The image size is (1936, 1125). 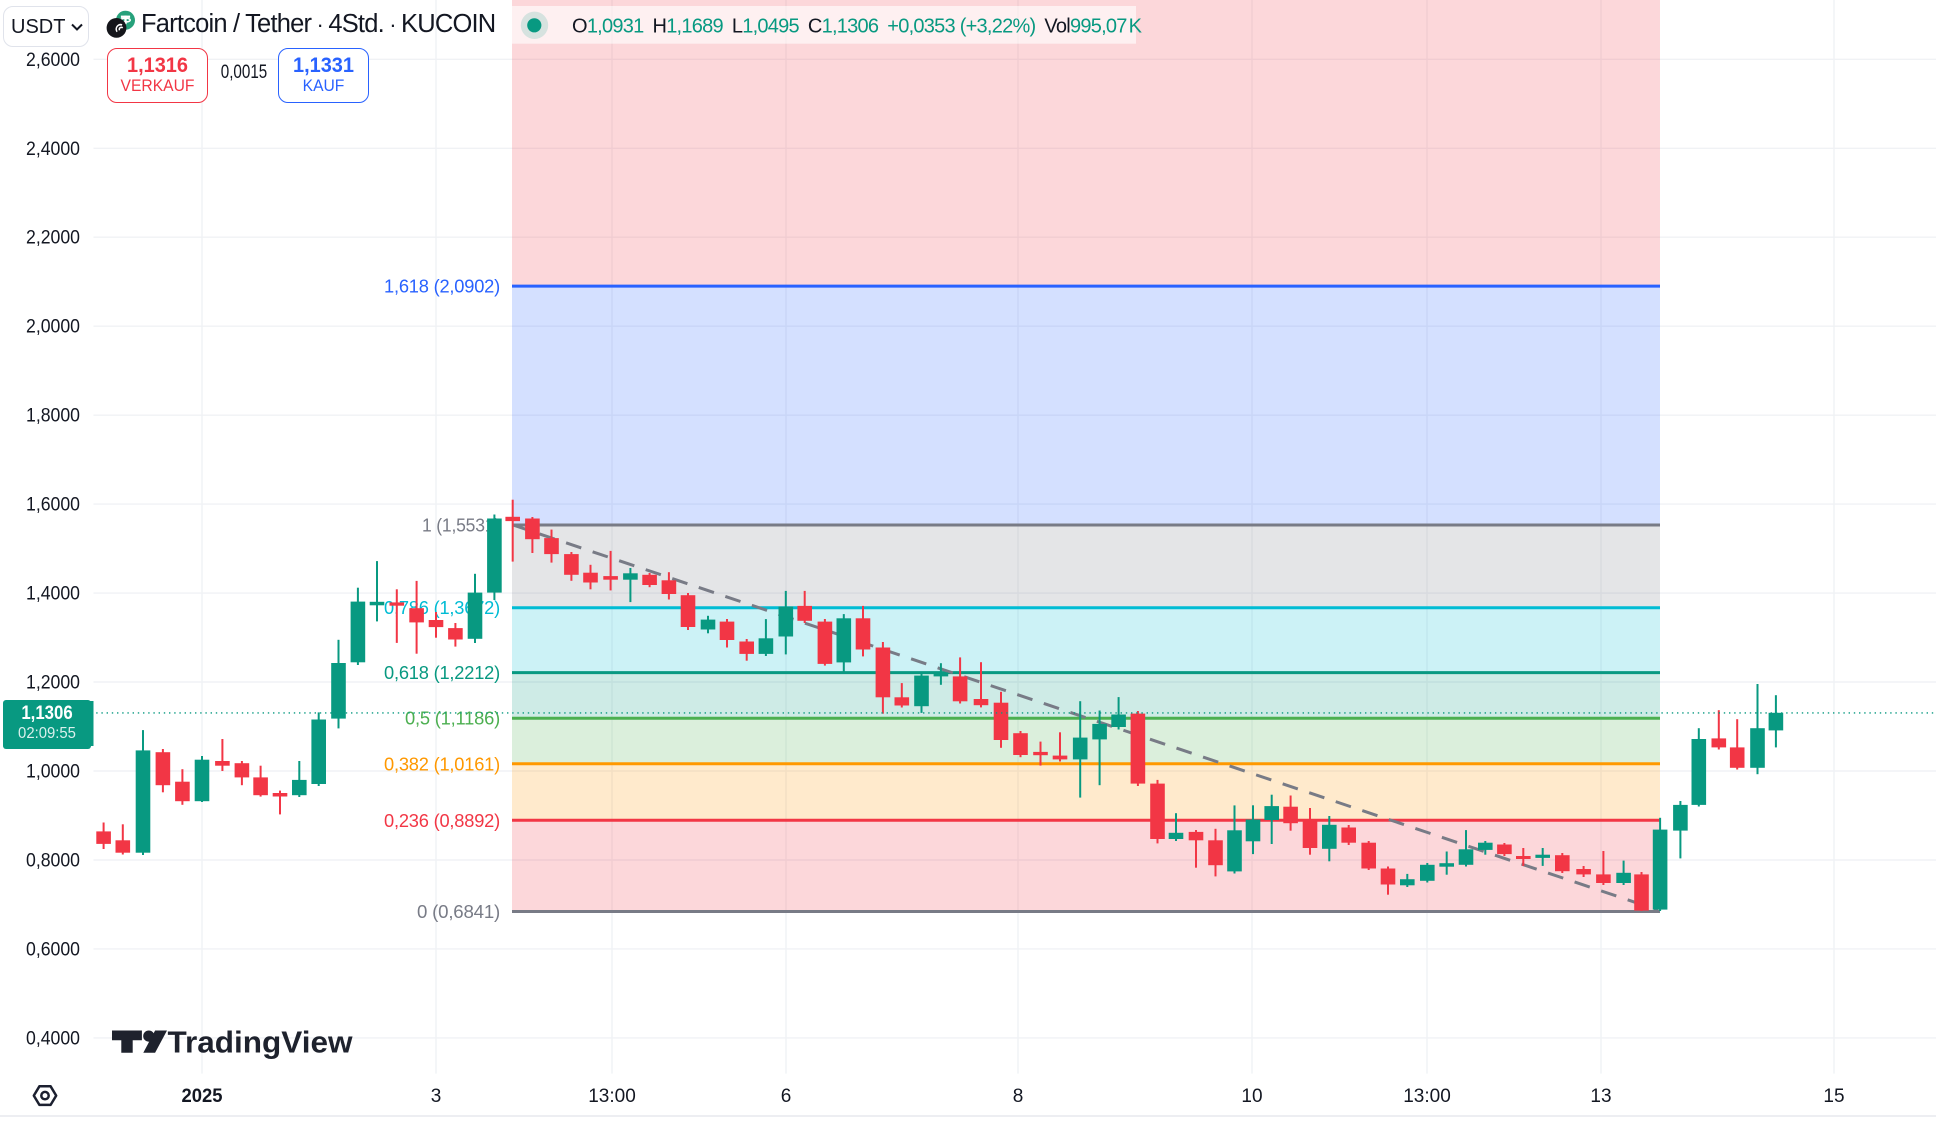 What do you see at coordinates (1251, 1096) in the screenshot?
I see `svg-text: 10` at bounding box center [1251, 1096].